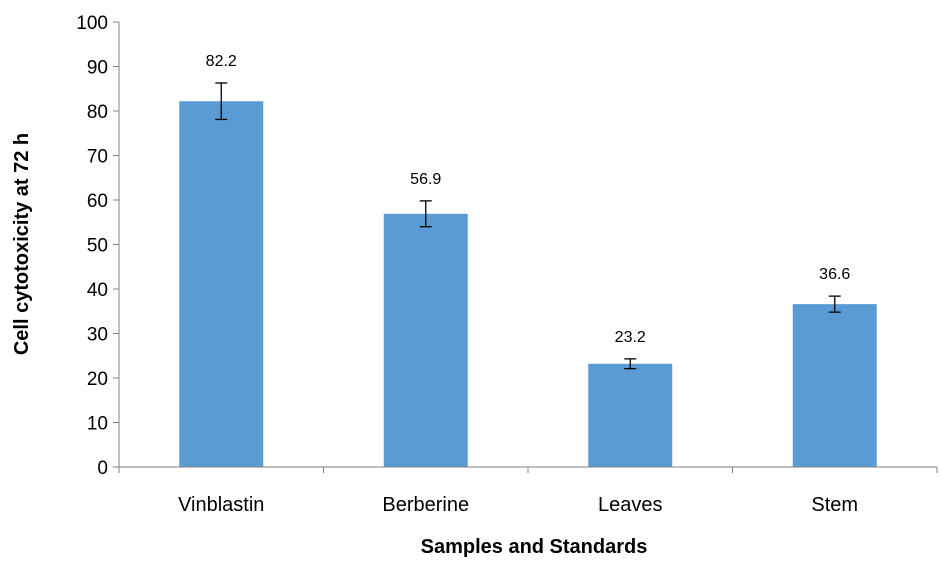 The image size is (942, 562). Describe the element at coordinates (97, 157) in the screenshot. I see `y-tick-label: 70` at that location.